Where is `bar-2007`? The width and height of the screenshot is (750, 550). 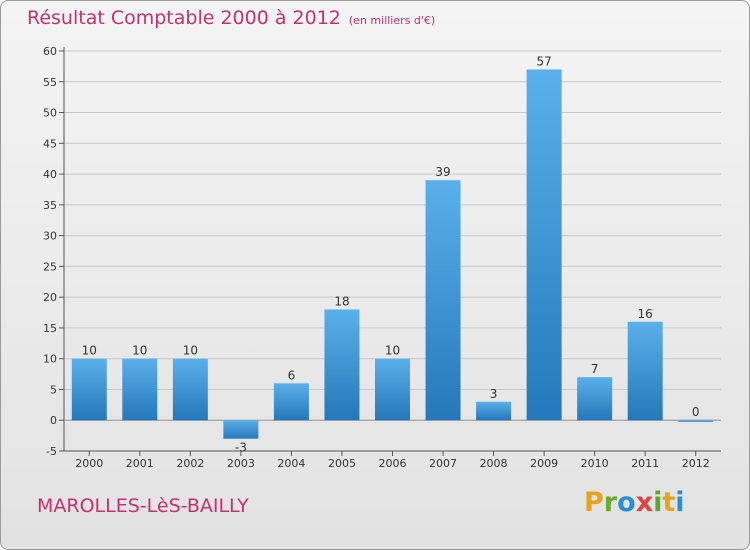
bar-2007 is located at coordinates (443, 300).